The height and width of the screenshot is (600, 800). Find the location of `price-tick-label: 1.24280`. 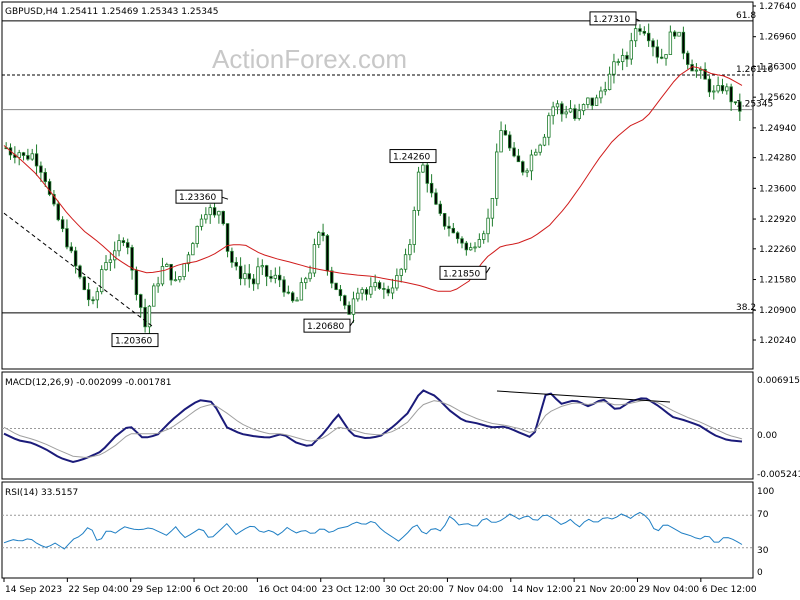

price-tick-label: 1.24280 is located at coordinates (777, 159).